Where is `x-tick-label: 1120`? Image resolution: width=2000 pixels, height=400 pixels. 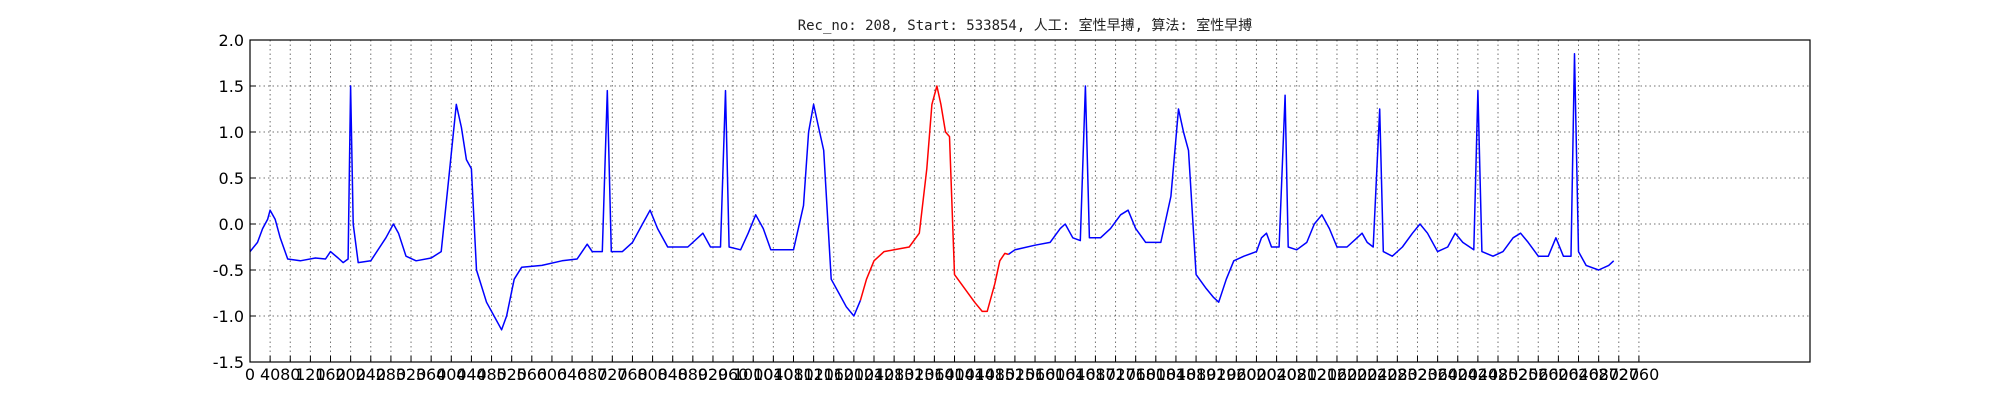 x-tick-label: 1120 is located at coordinates (813, 374).